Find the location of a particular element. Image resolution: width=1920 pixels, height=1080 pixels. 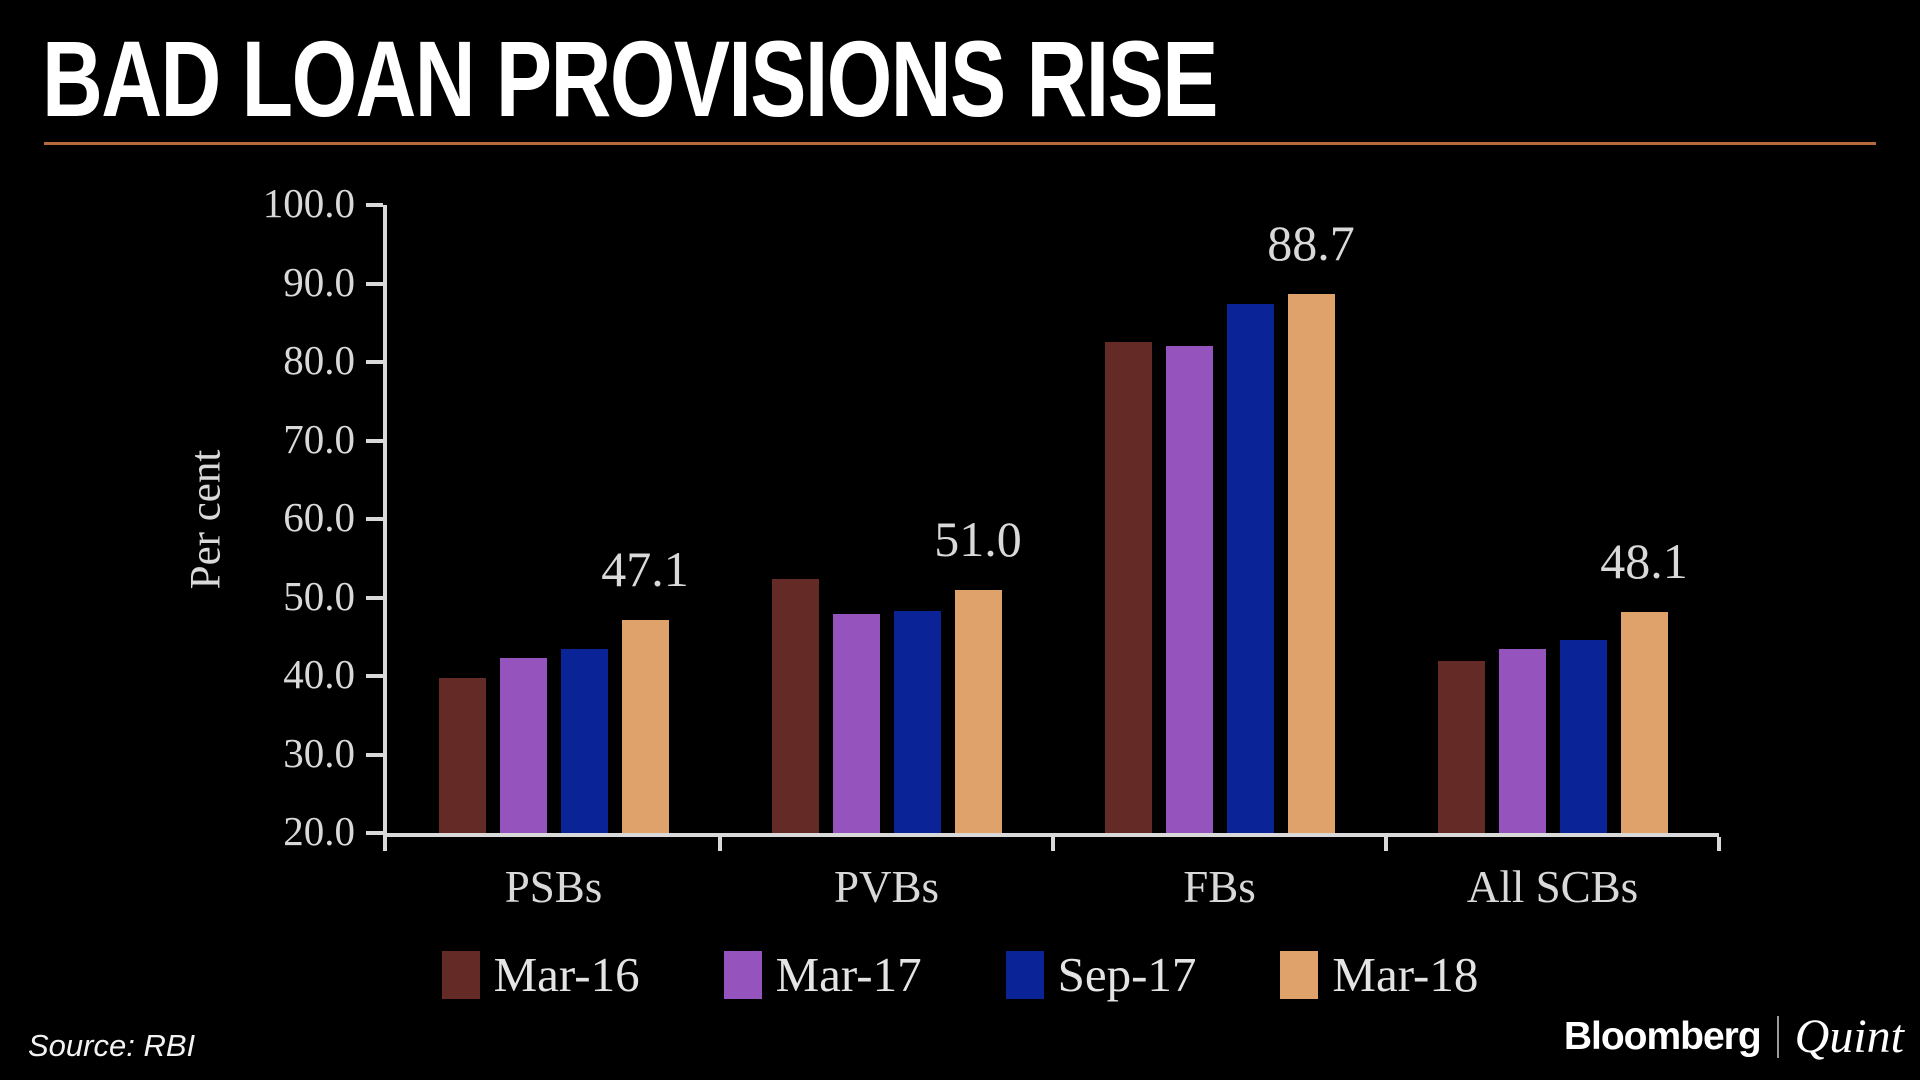

legend-item-Mar-18: Mar-18 is located at coordinates (1379, 974).